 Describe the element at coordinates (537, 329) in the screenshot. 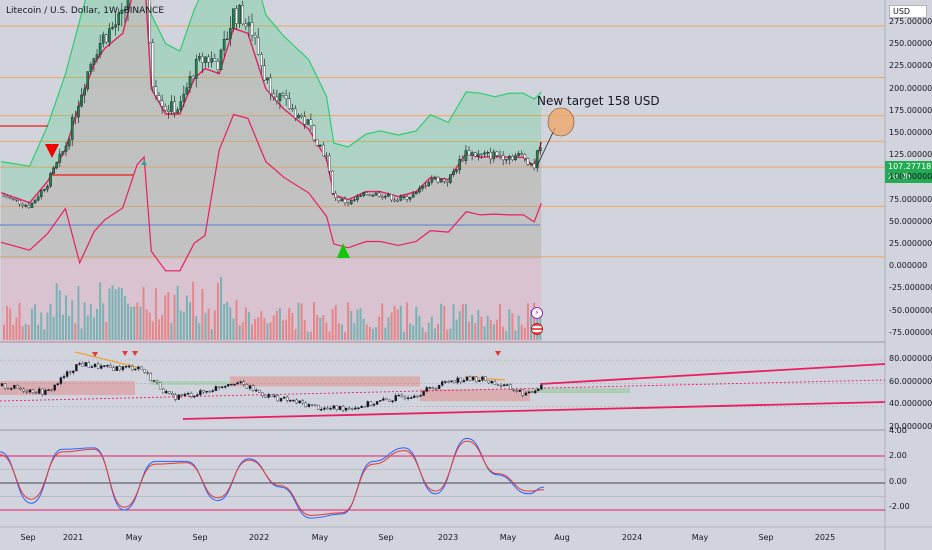

I see `us-flag-icon` at that location.